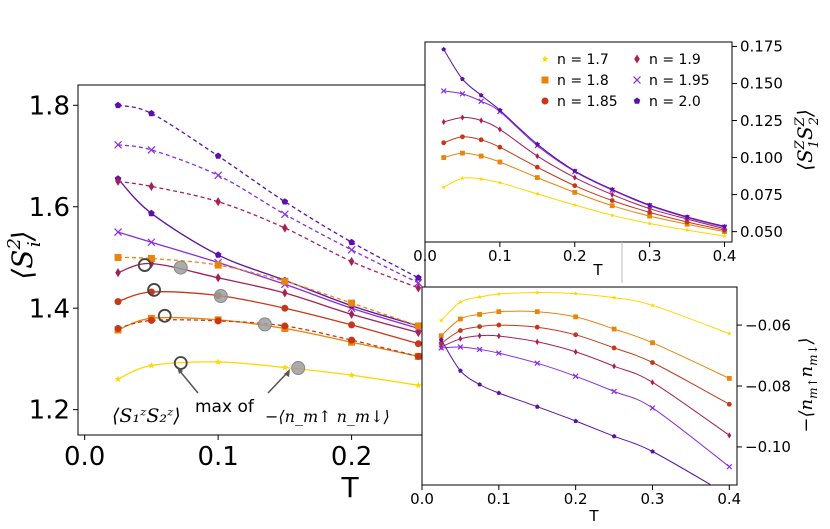  I want to click on inset-bottom-frame, so click(579, 386).